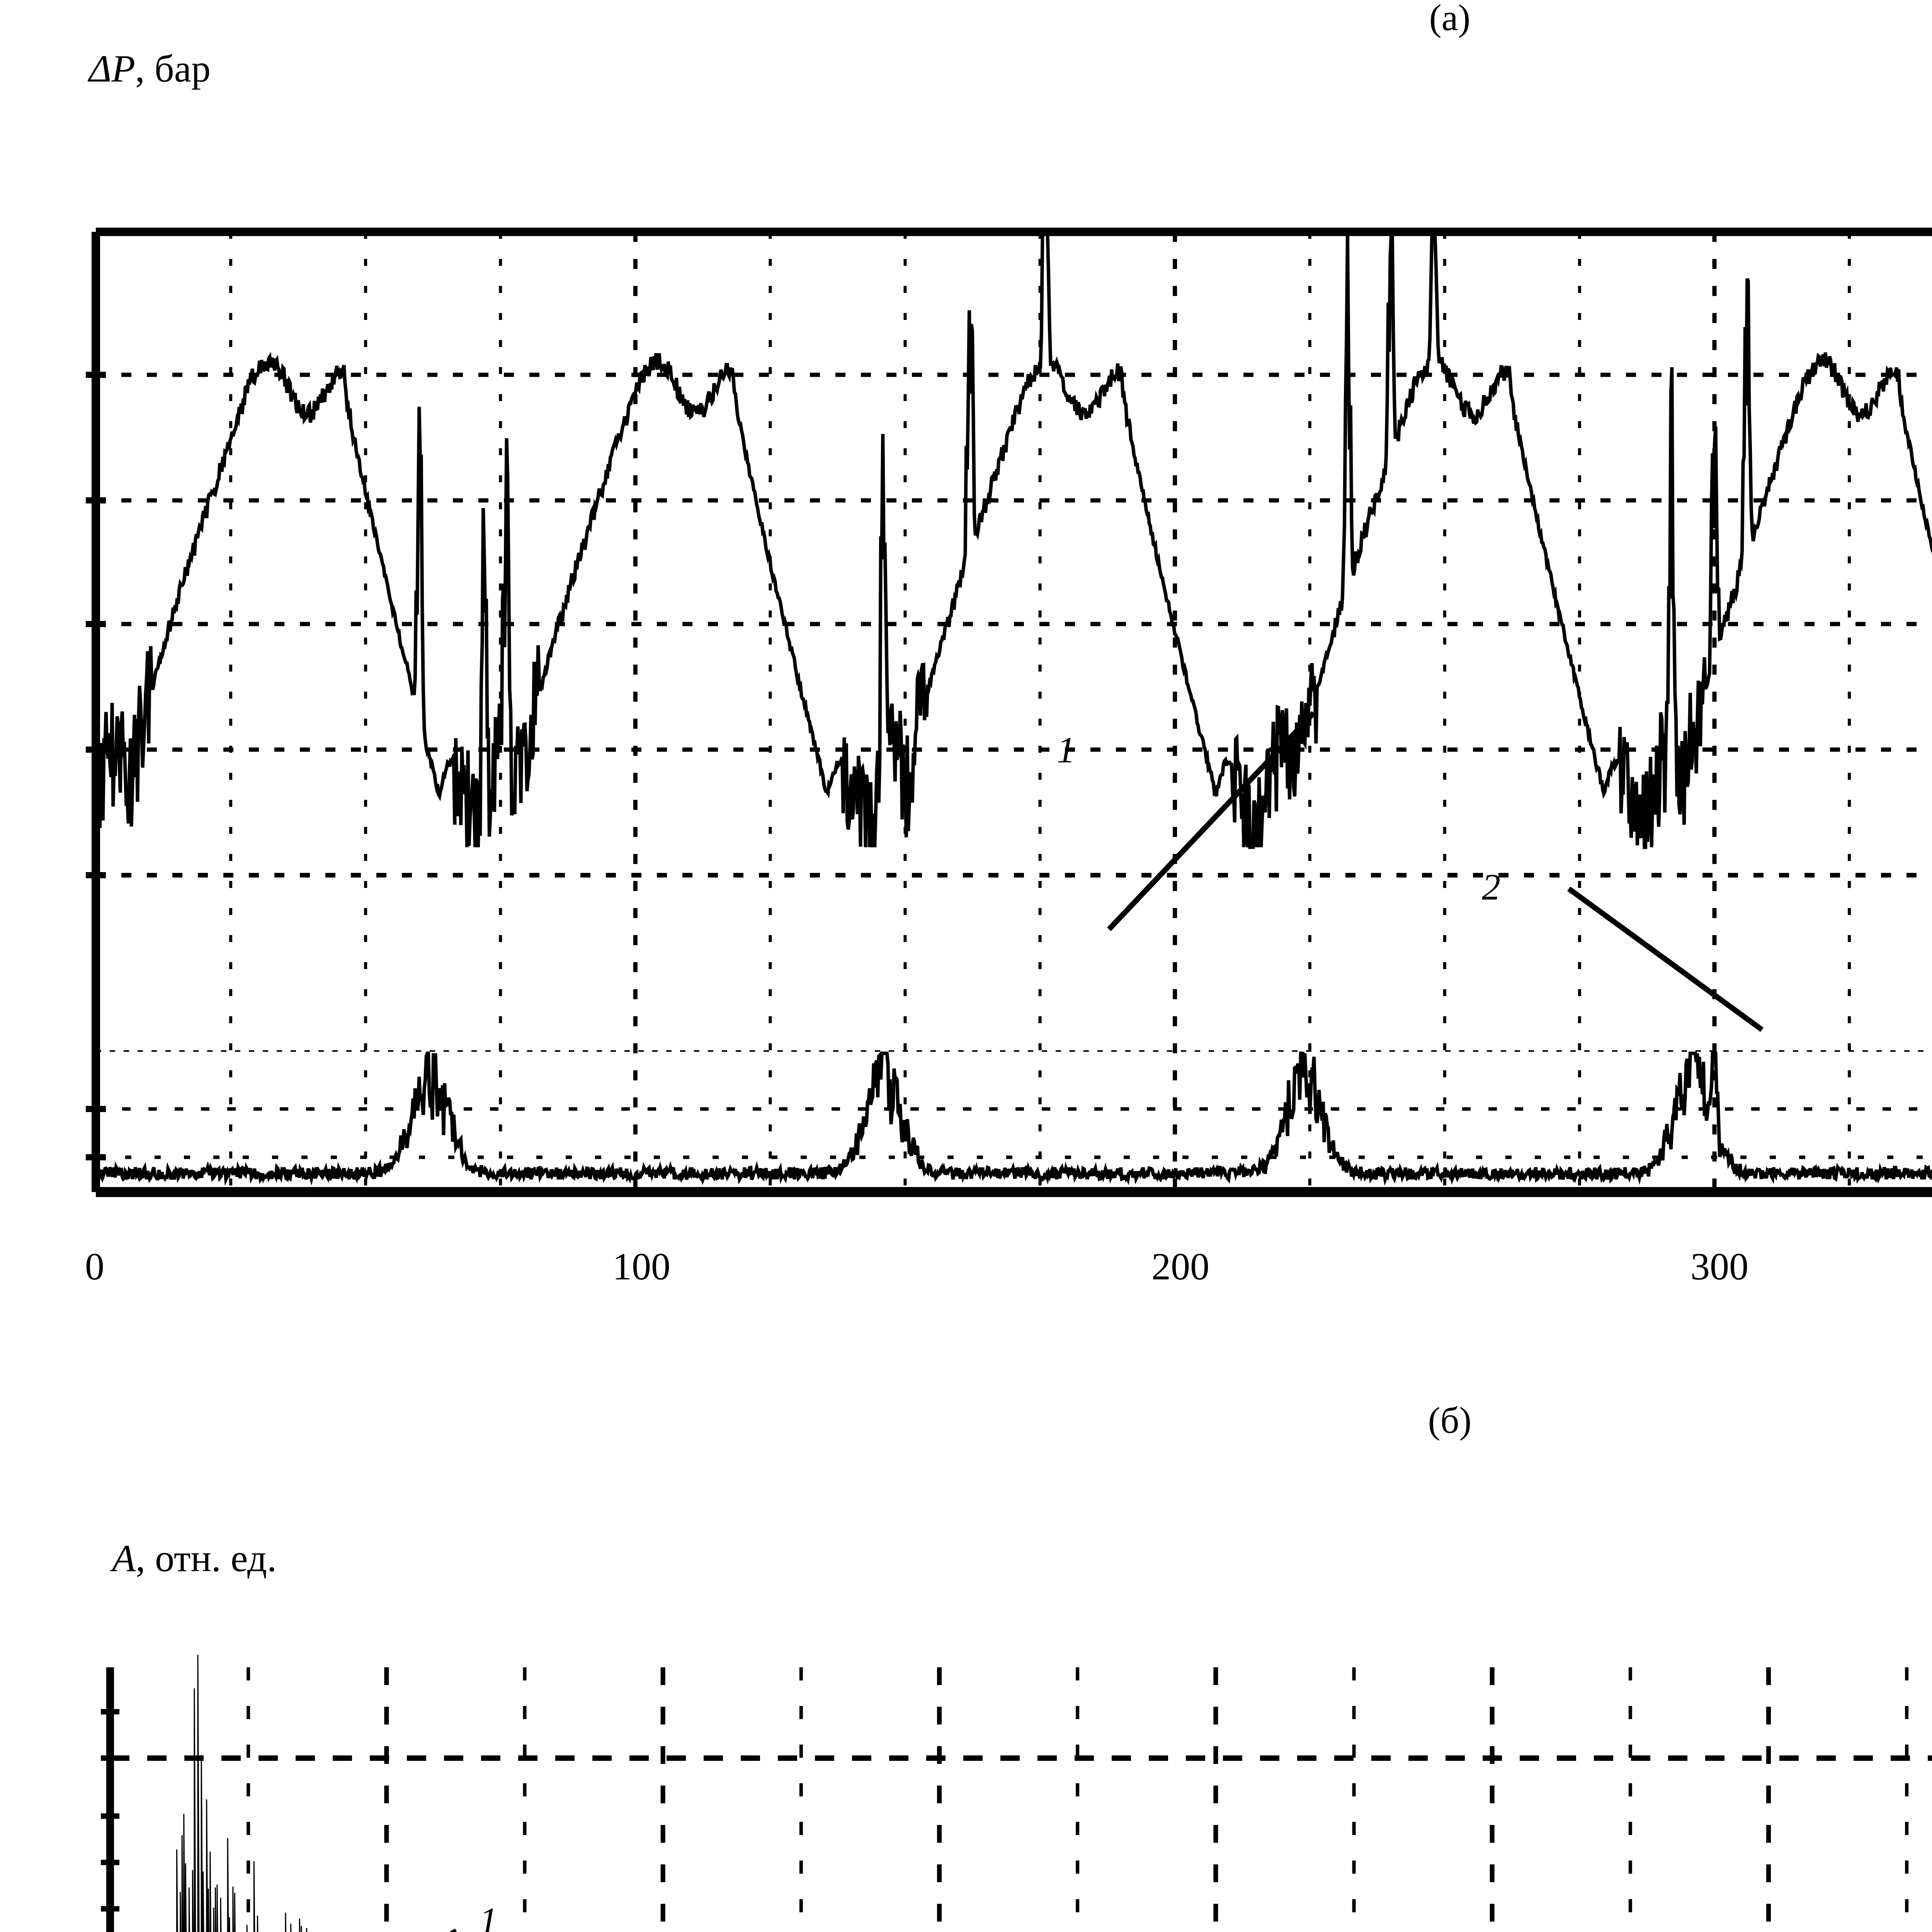 This screenshot has height=1932, width=1932. Describe the element at coordinates (641, 1267) in the screenshot. I see `panel-a-xtick-100: 100` at that location.